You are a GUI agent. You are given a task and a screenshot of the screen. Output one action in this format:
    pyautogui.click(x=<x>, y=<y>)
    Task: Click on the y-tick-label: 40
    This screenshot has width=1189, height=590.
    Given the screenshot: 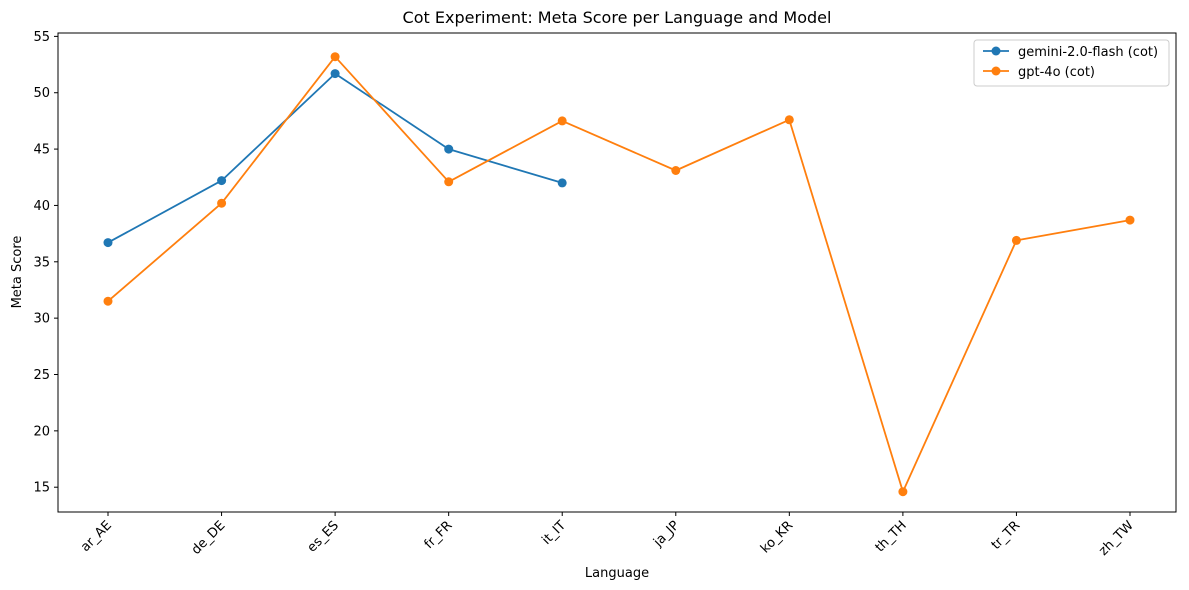 What is the action you would take?
    pyautogui.click(x=41, y=206)
    